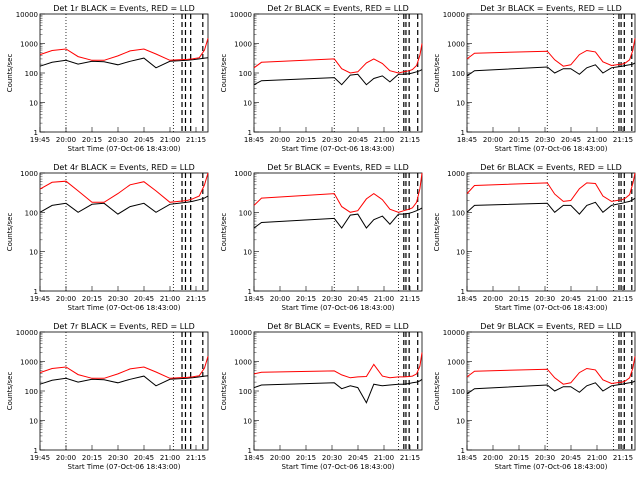  Describe the element at coordinates (124, 326) in the screenshot. I see `panel-title: Det 7r BLACK = Events, RED = LLD` at that location.